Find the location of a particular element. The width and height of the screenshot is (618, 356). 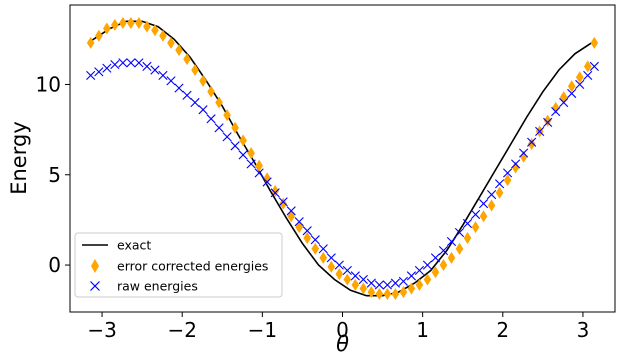

y-tick-label: 0 is located at coordinates (54, 265).